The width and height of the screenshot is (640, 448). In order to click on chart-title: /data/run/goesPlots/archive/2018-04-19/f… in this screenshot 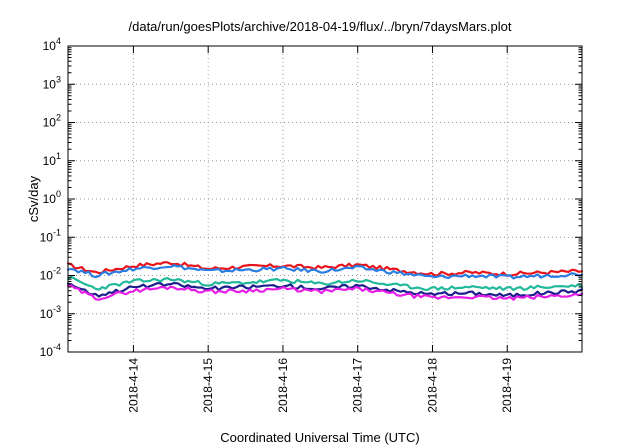, I will do `click(320, 26)`.